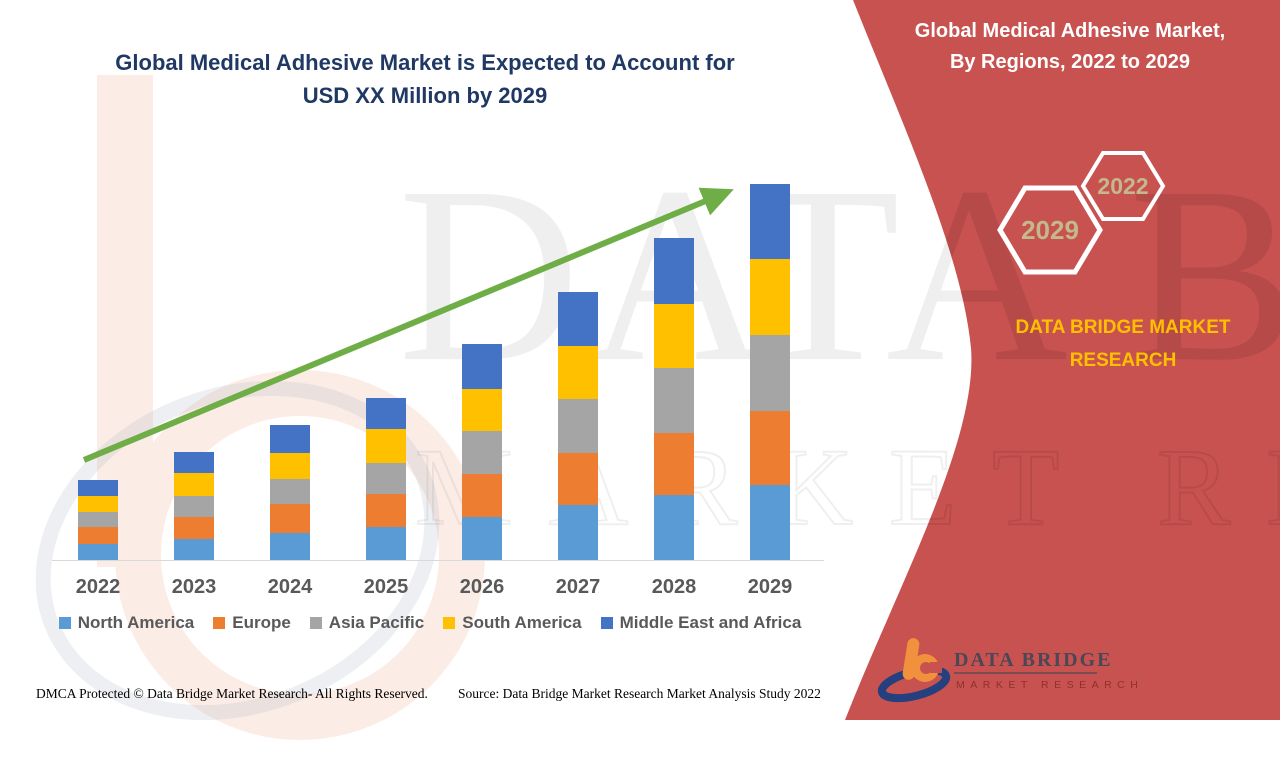  What do you see at coordinates (770, 221) in the screenshot?
I see `bar-segment-2029-middle-east-and-africa` at bounding box center [770, 221].